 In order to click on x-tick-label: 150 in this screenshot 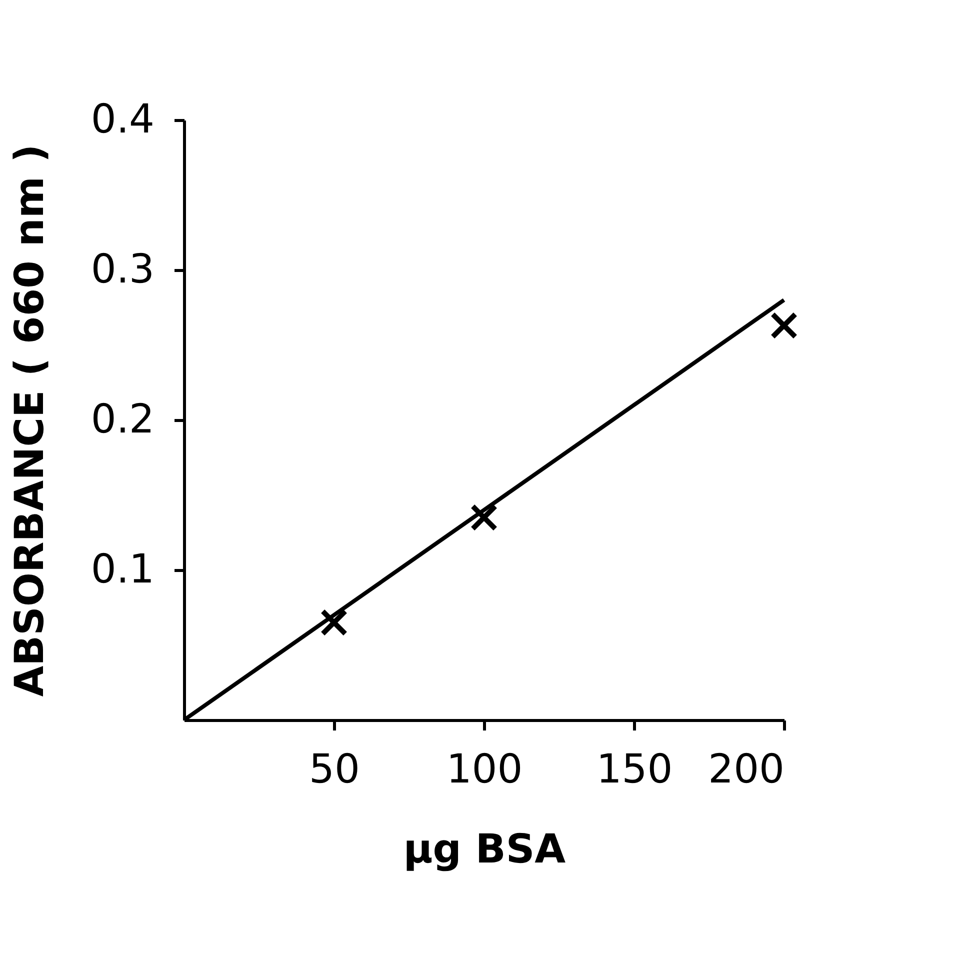, I will do `click(634, 769)`.